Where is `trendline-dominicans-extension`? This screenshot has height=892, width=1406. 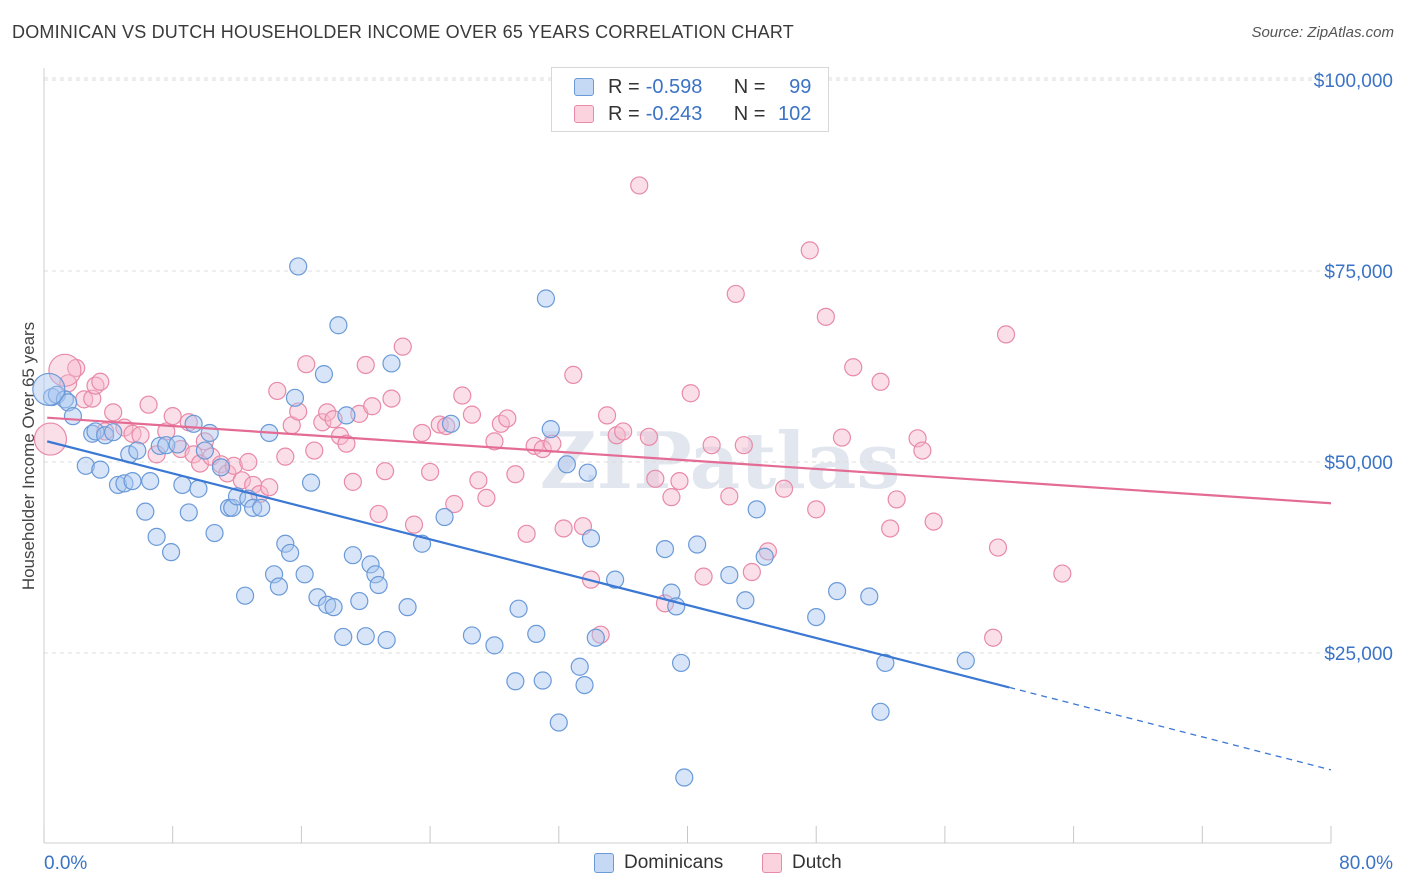
trendline-dominicans-extension is located at coordinates (1170, 728).